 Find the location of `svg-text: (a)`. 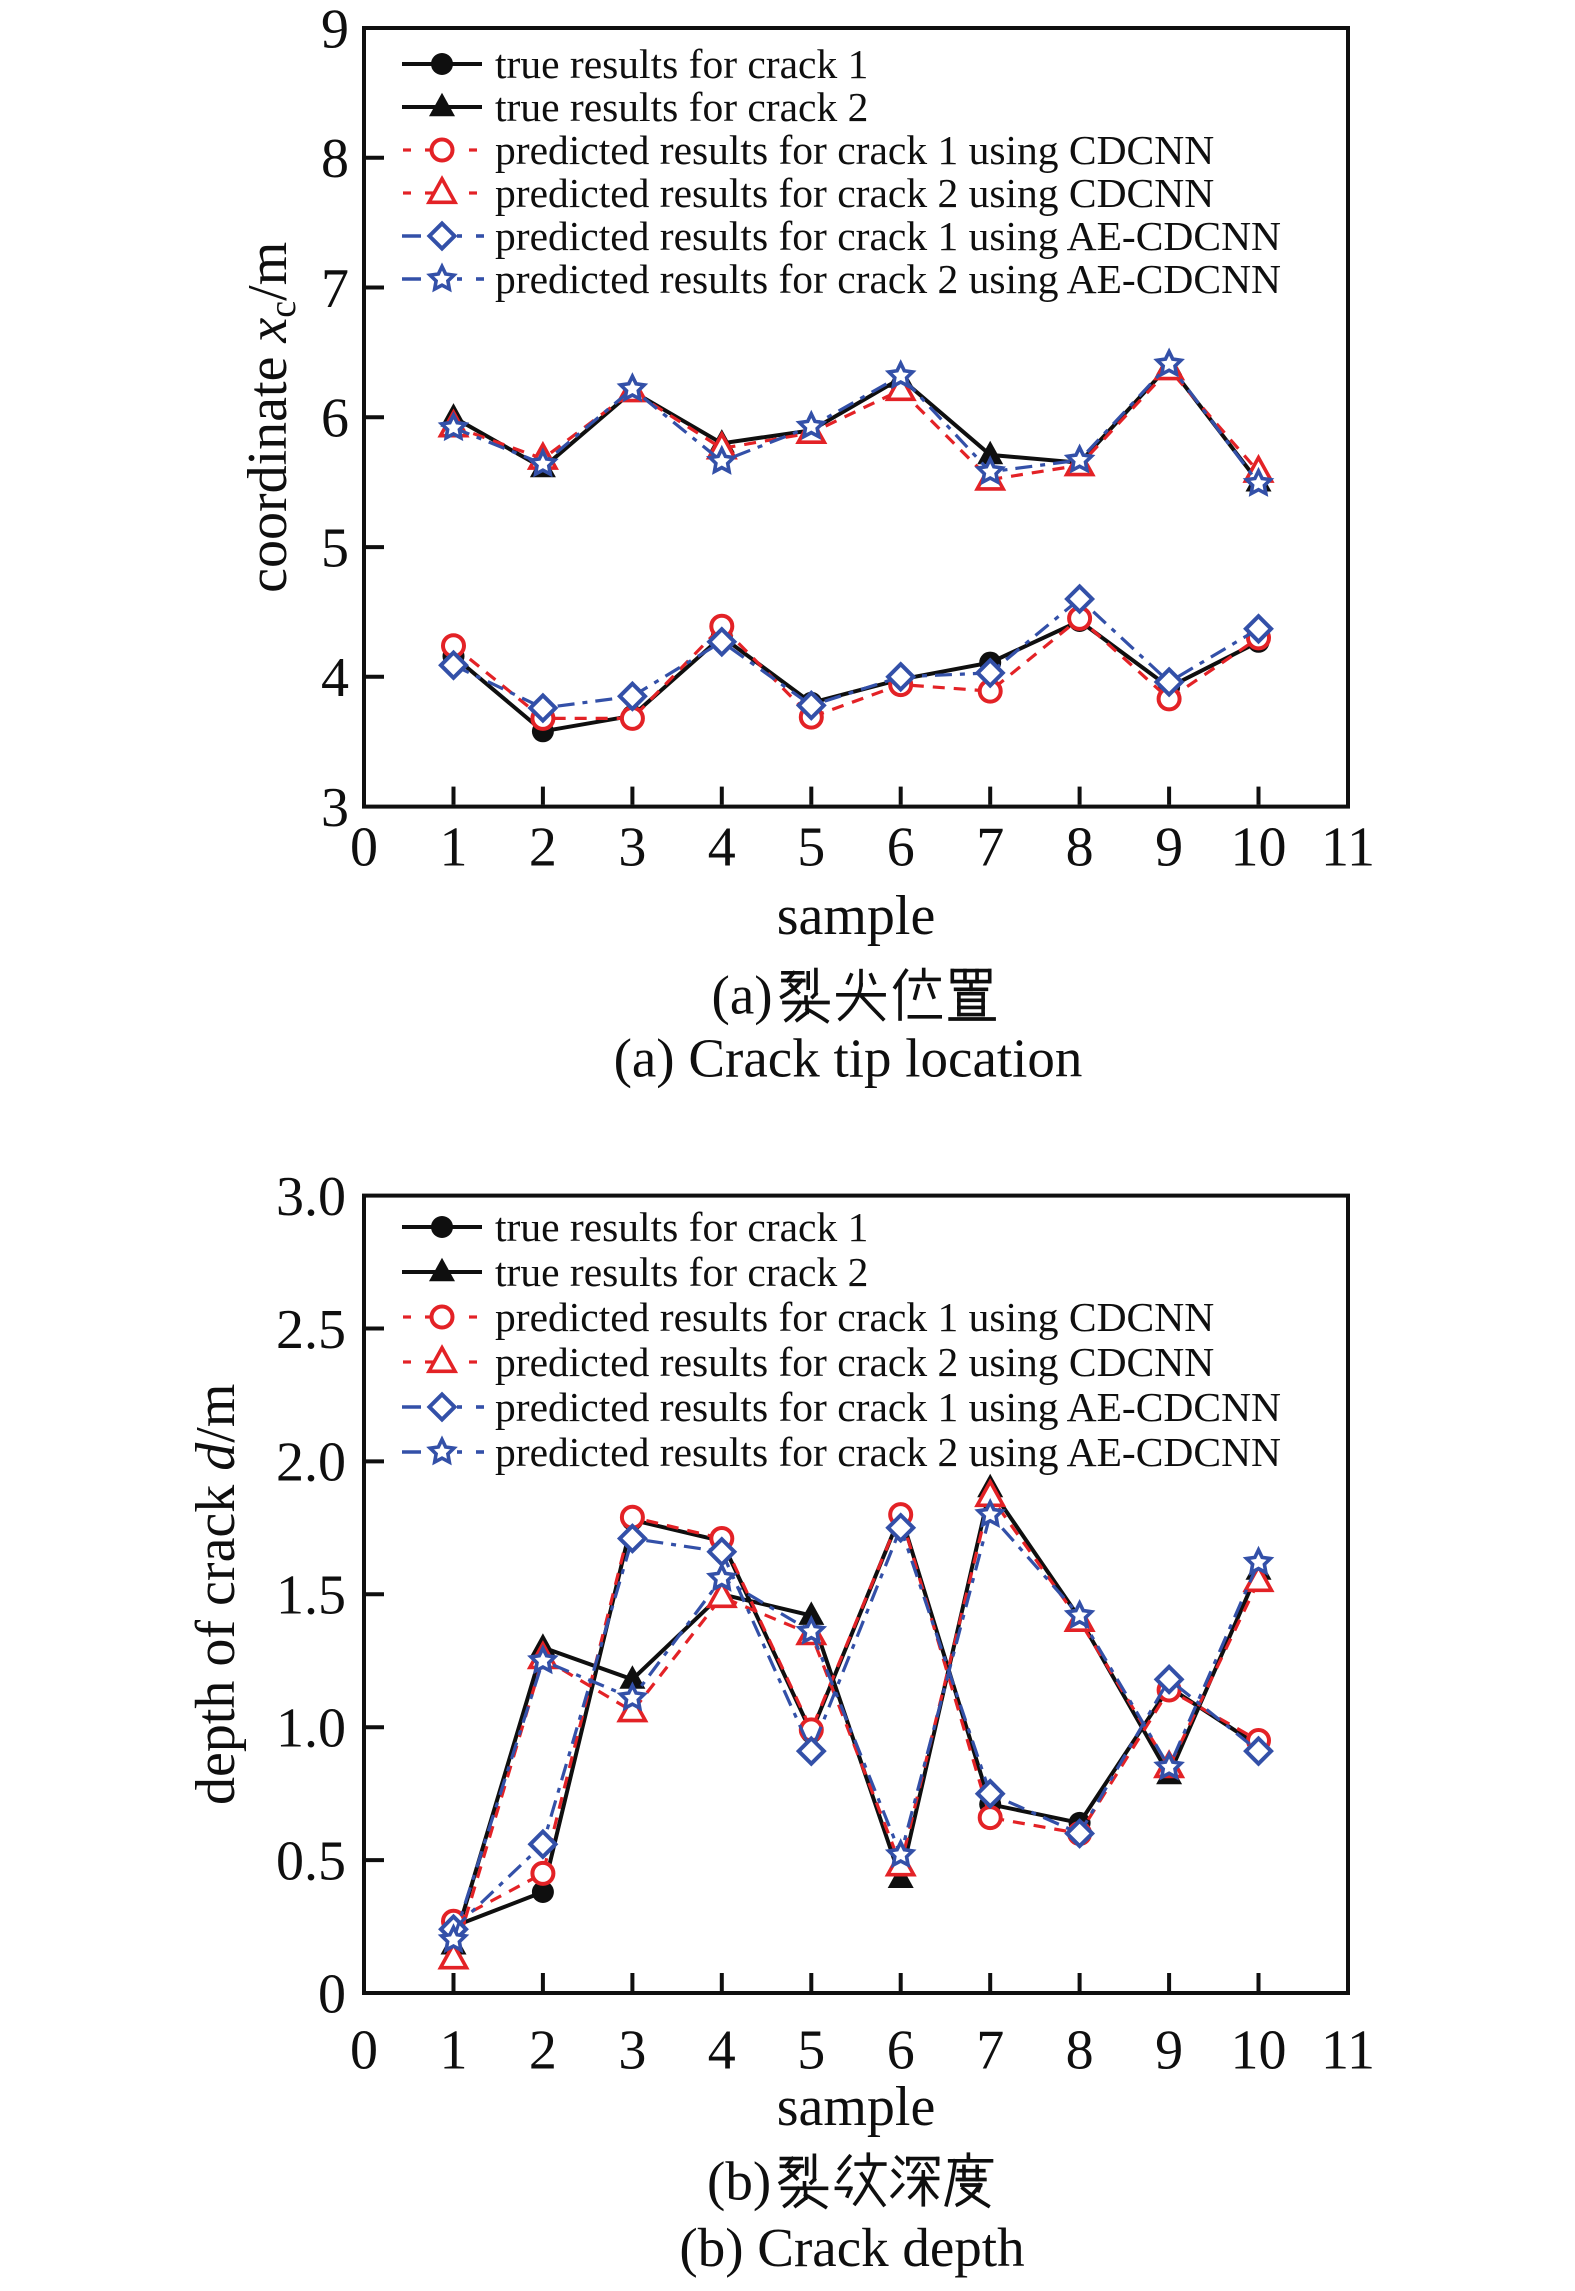

svg-text: (a) is located at coordinates (742, 995).